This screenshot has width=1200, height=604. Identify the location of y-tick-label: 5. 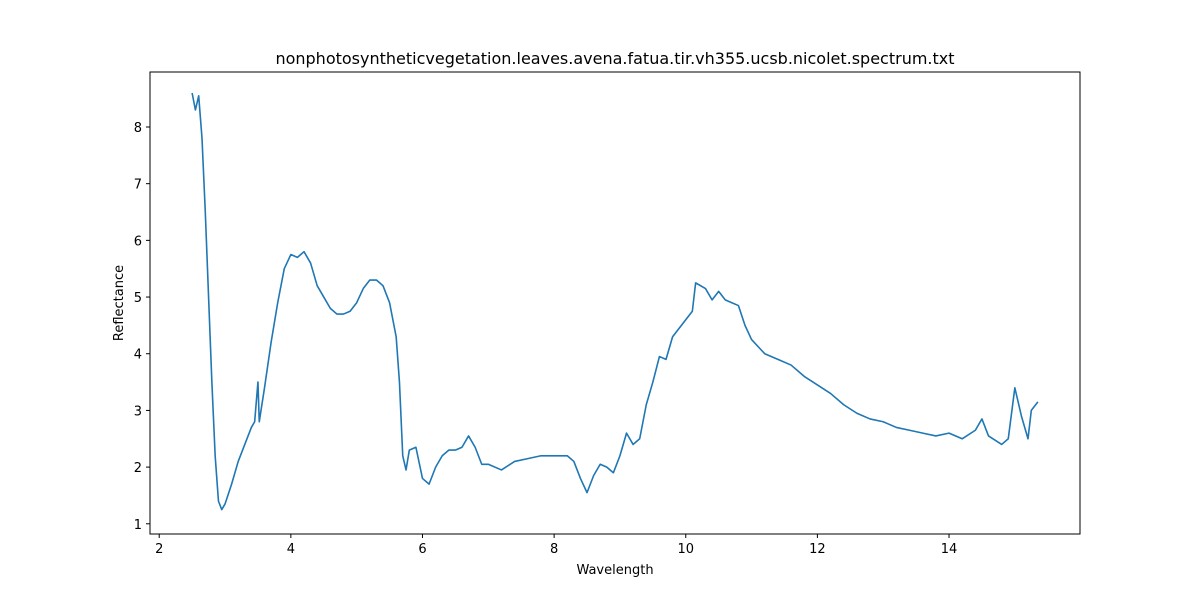
(138, 298).